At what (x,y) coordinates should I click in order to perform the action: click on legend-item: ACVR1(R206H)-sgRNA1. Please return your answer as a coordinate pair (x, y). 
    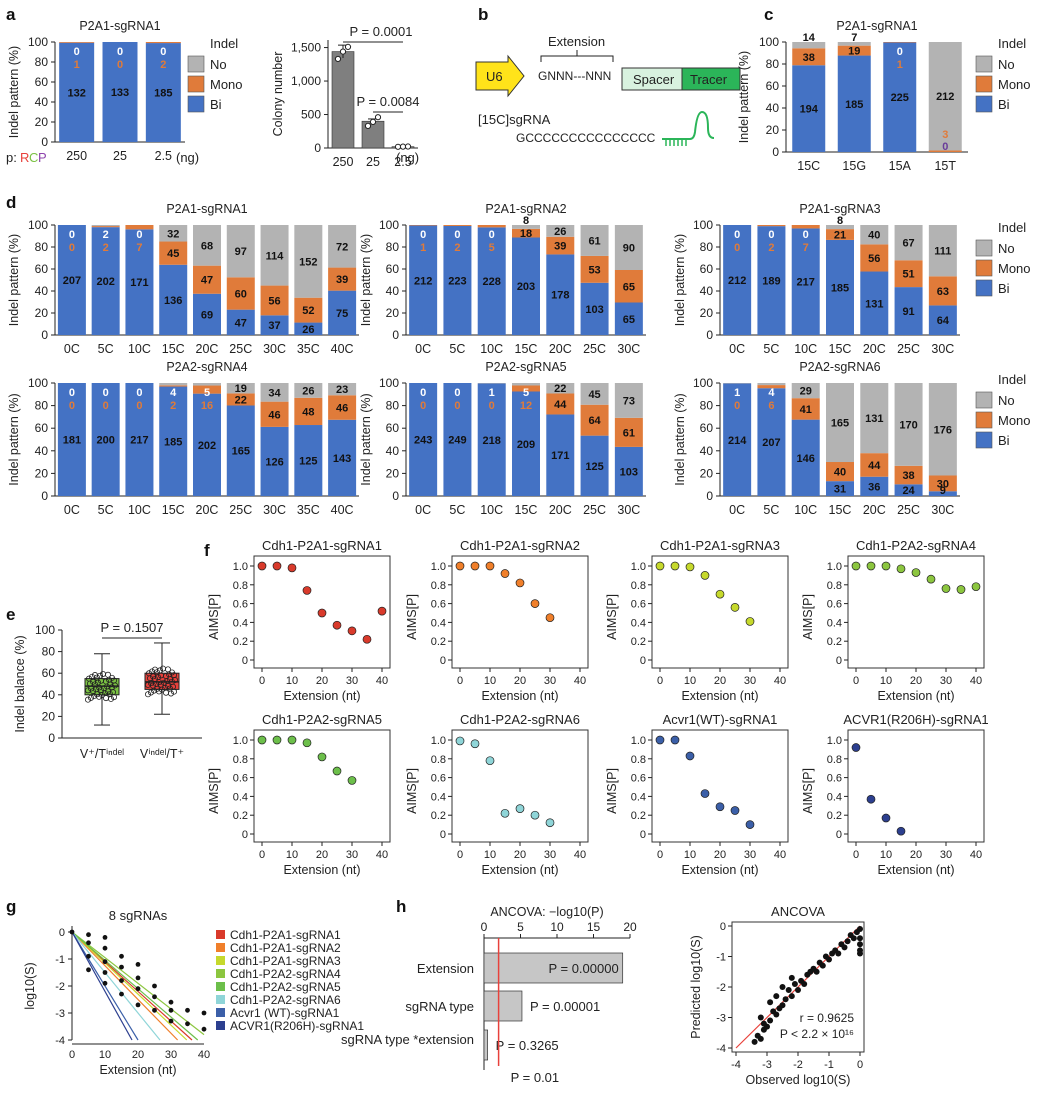
    Looking at the image, I should click on (297, 1026).